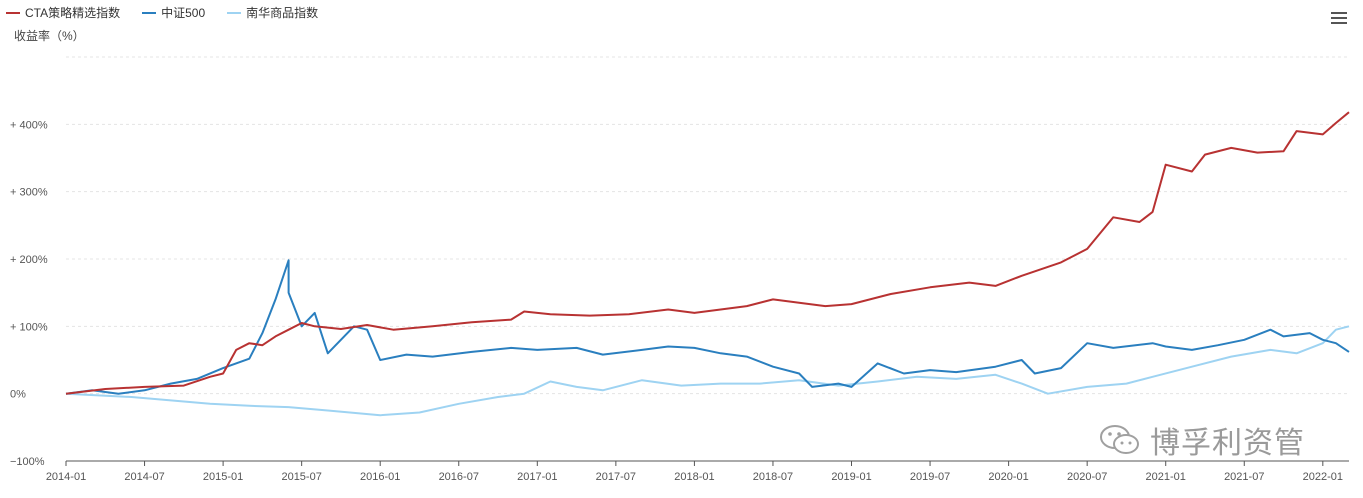 The image size is (1363, 498). What do you see at coordinates (13, 12) in the screenshot?
I see `legend-swatch-cta` at bounding box center [13, 12].